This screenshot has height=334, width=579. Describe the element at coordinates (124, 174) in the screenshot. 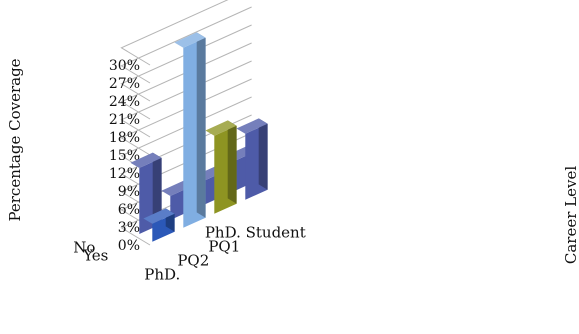

I see `y-tick-label: 12%` at that location.